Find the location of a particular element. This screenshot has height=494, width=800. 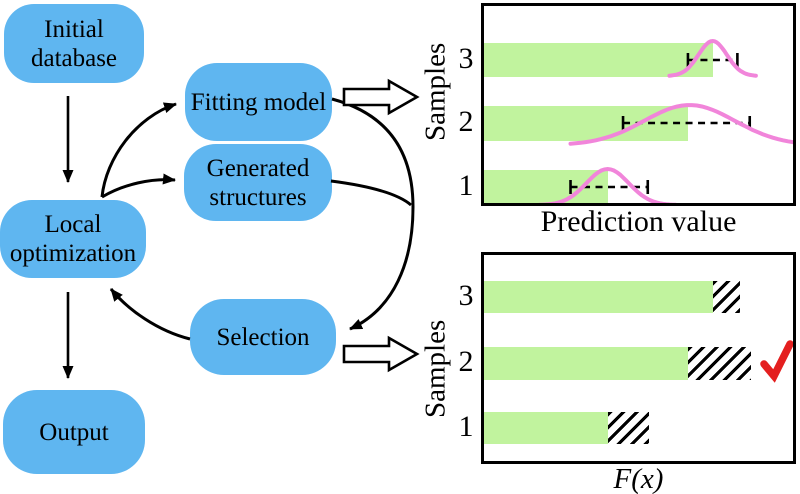

acquisition-tick-1: 1 is located at coordinates (466, 426).